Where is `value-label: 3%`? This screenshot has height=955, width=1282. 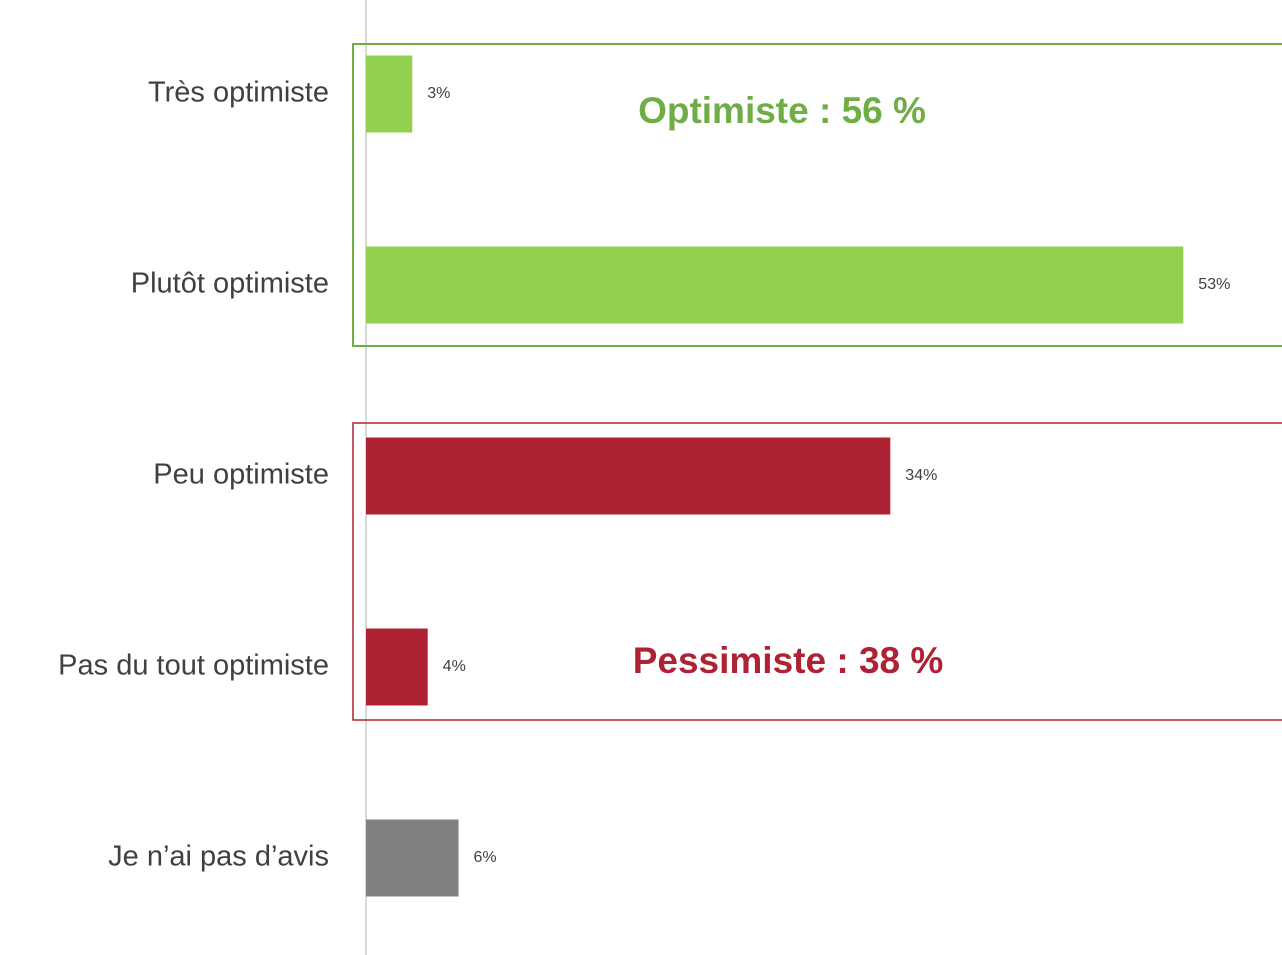
value-label: 3% is located at coordinates (438, 93).